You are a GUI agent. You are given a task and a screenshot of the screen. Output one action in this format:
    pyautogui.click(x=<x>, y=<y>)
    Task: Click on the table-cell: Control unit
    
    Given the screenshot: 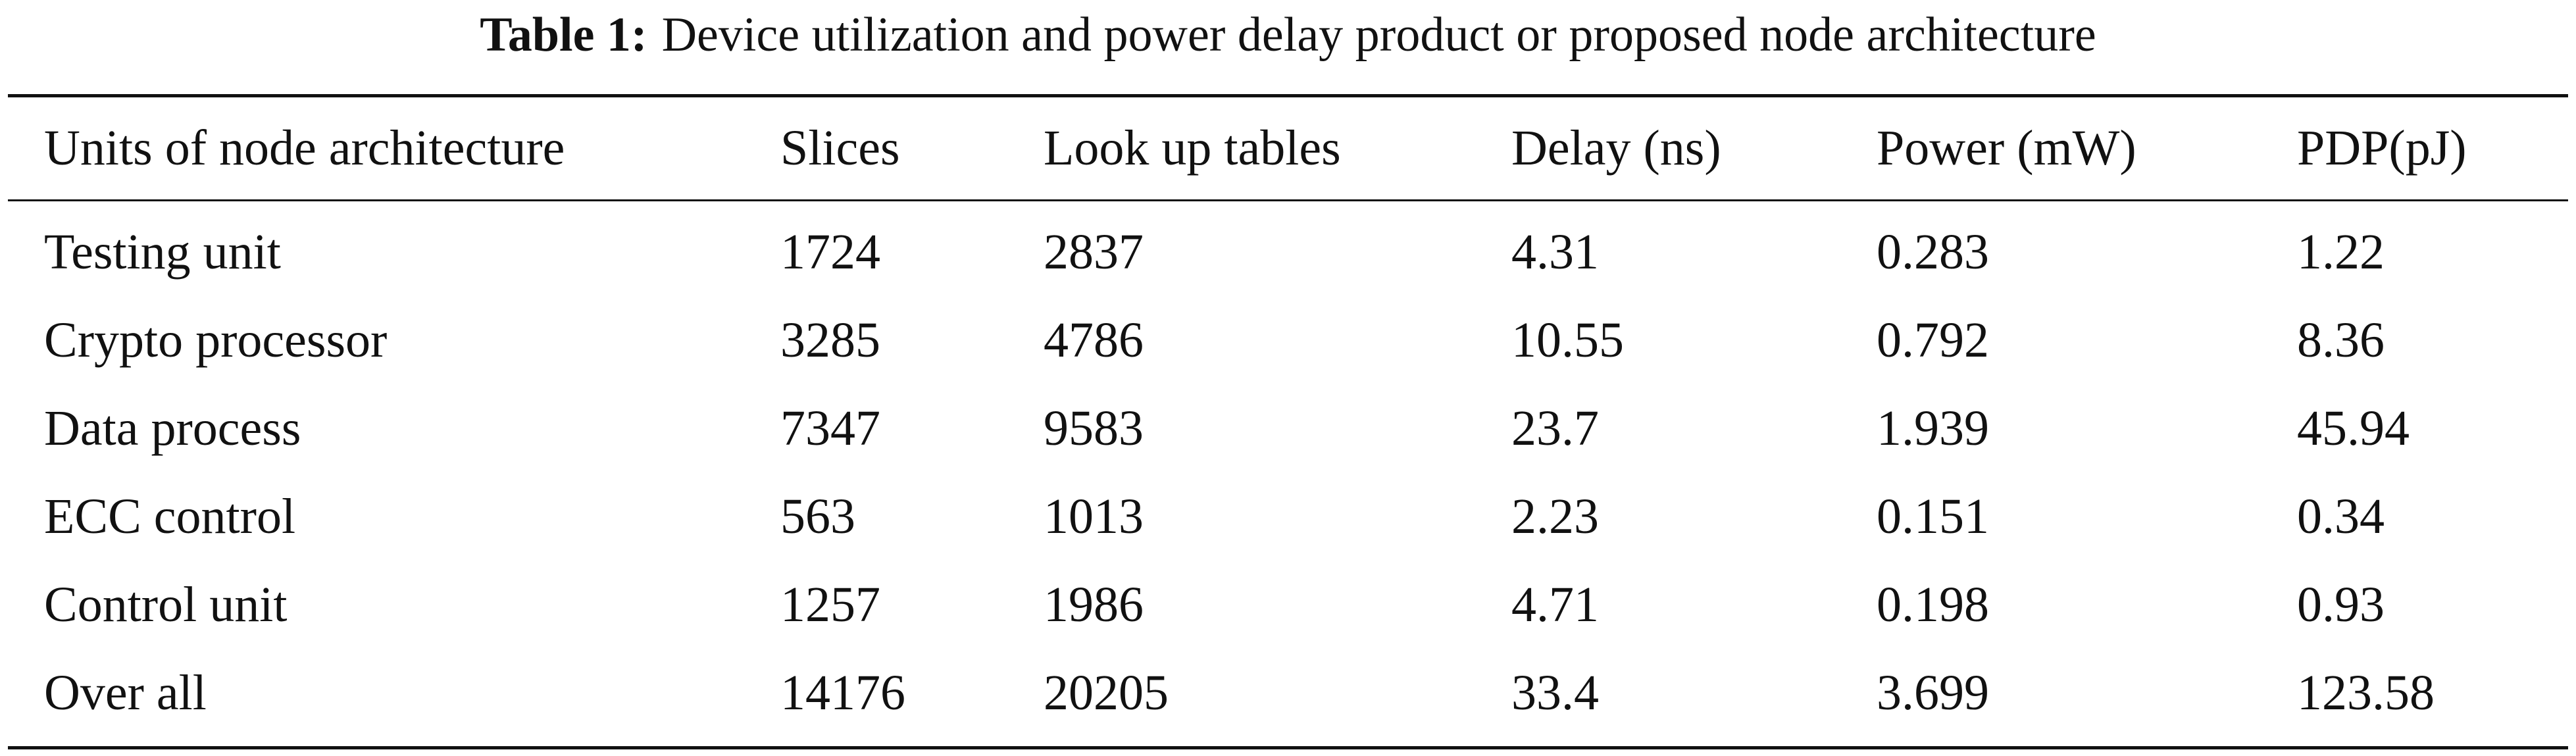 What is the action you would take?
    pyautogui.click(x=166, y=604)
    